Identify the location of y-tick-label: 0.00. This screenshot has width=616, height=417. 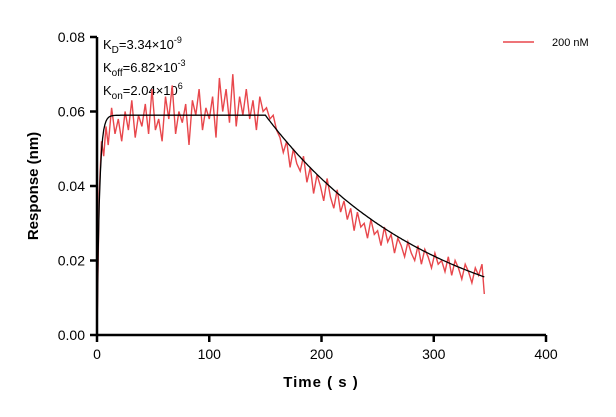
(71, 335).